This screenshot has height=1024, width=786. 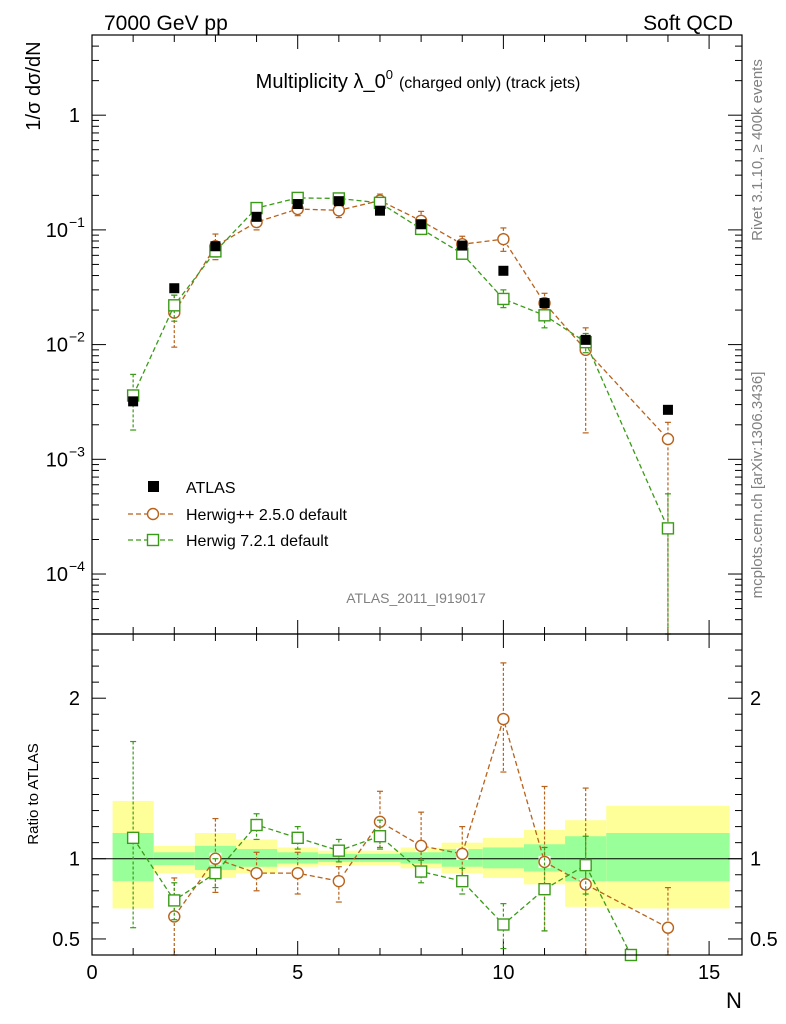 What do you see at coordinates (166, 23) in the screenshot?
I see `header-left: 7000 GeV pp` at bounding box center [166, 23].